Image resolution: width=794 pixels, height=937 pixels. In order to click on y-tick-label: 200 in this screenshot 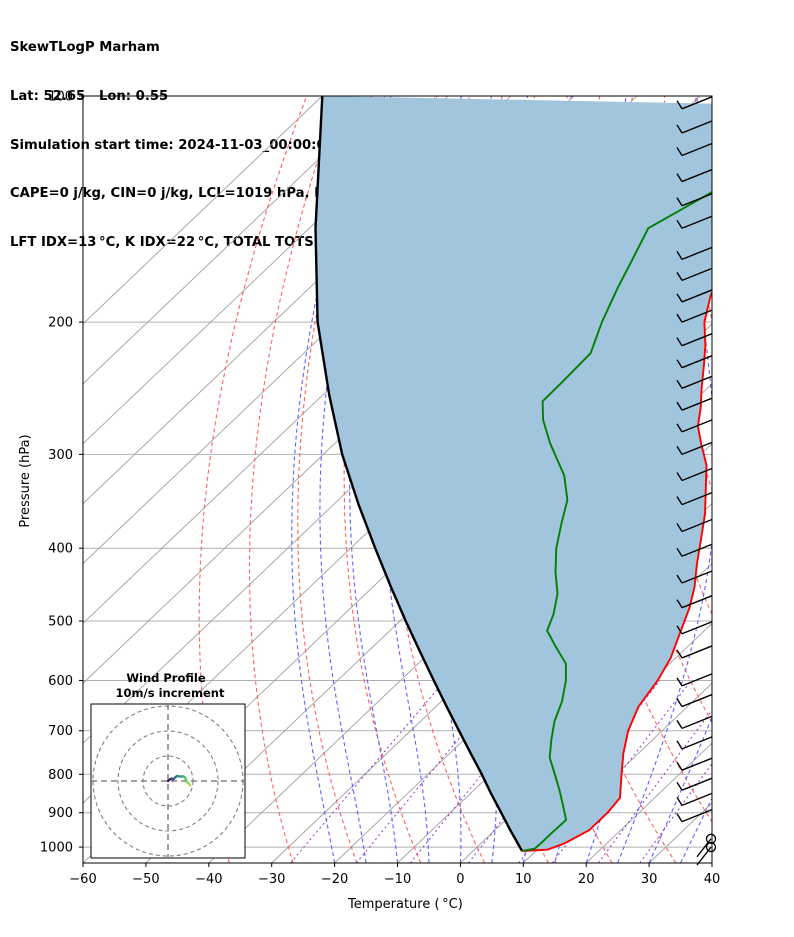, I will do `click(60, 323)`.